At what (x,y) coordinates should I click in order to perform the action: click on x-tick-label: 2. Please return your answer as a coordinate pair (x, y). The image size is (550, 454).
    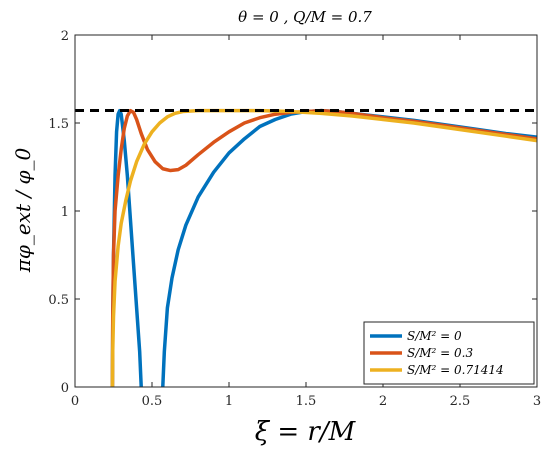
    Looking at the image, I should click on (383, 401).